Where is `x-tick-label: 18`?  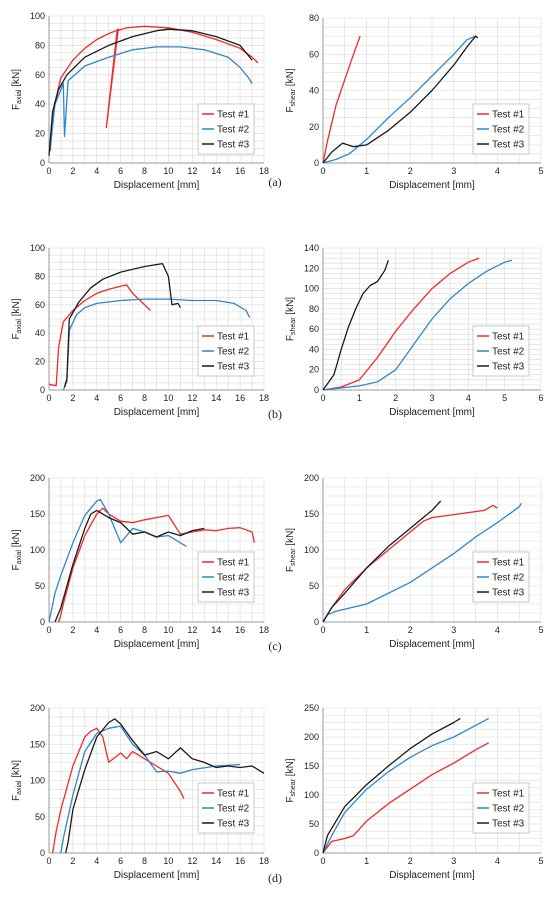 x-tick-label: 18 is located at coordinates (264, 398).